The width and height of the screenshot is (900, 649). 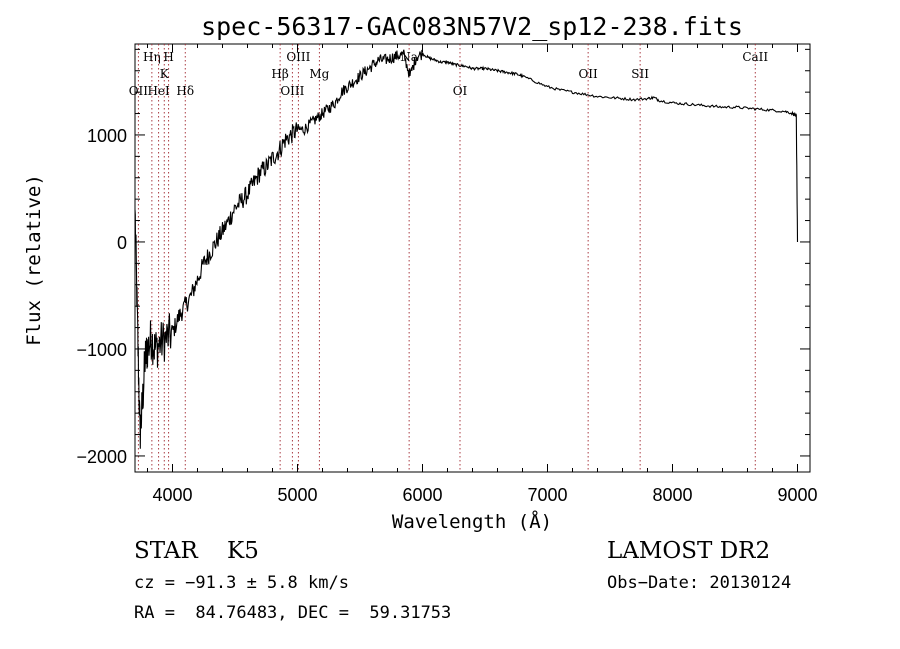 What do you see at coordinates (472, 26) in the screenshot?
I see `chart-title: spec-56317-GAC083N57V2_sp12-238.fits` at bounding box center [472, 26].